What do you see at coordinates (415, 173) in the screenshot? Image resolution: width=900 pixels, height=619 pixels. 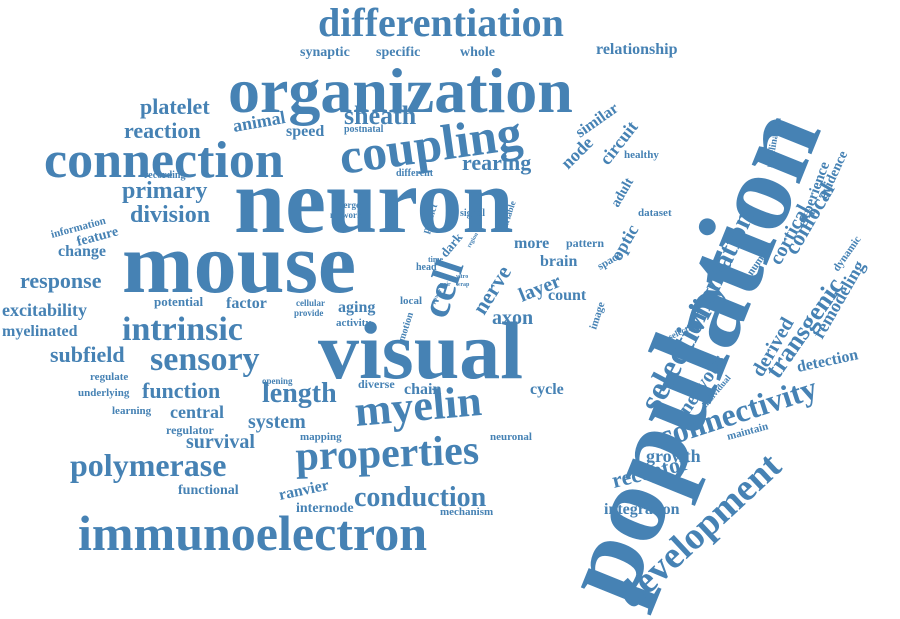 I see `word-different: different` at bounding box center [415, 173].